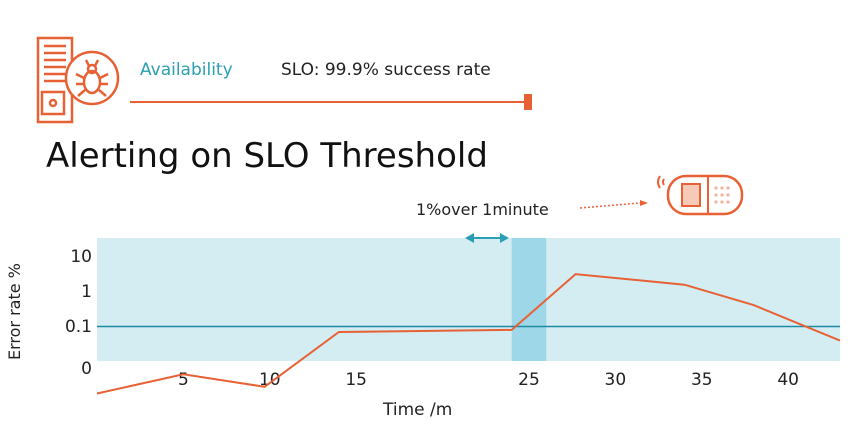 Image resolution: width=856 pixels, height=436 pixels. I want to click on pager-icon, so click(661, 195).